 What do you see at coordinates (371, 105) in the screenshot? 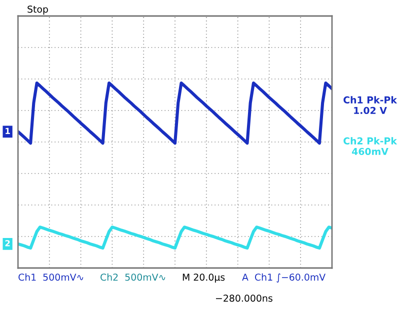
I see `text: Ch1 Pk-Pk 1.02 V` at bounding box center [371, 105].